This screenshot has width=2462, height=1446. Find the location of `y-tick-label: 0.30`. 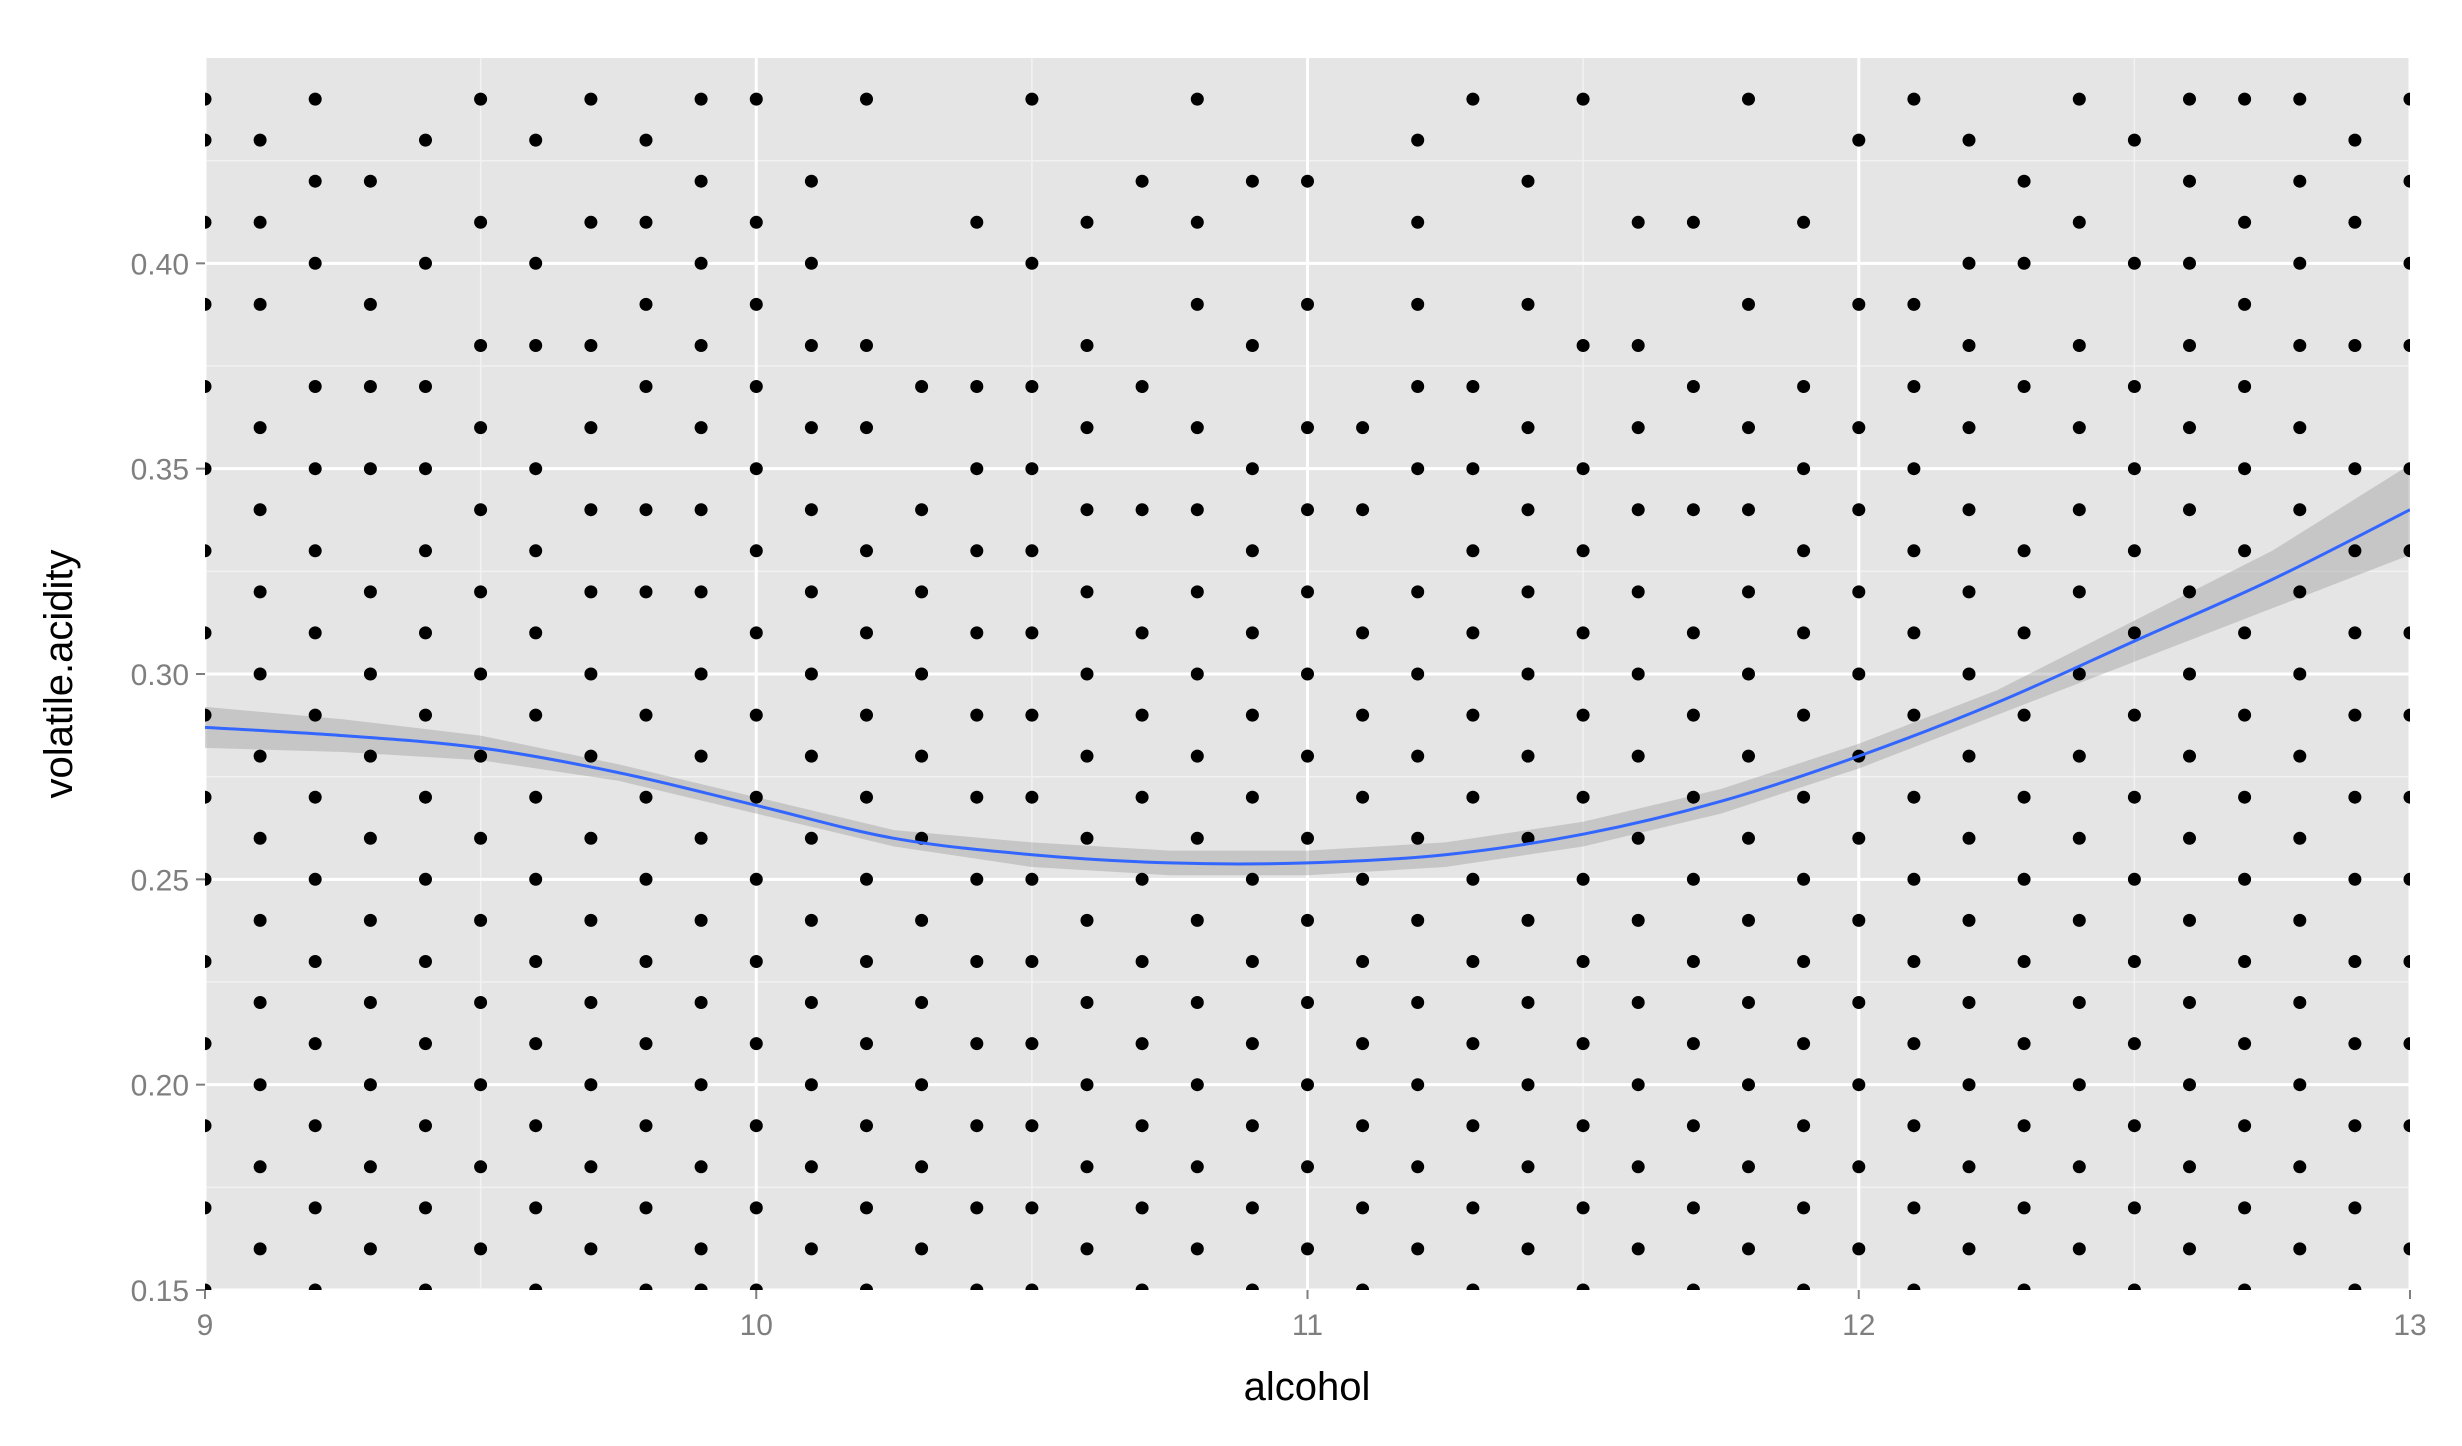

y-tick-label: 0.30 is located at coordinates (160, 675).